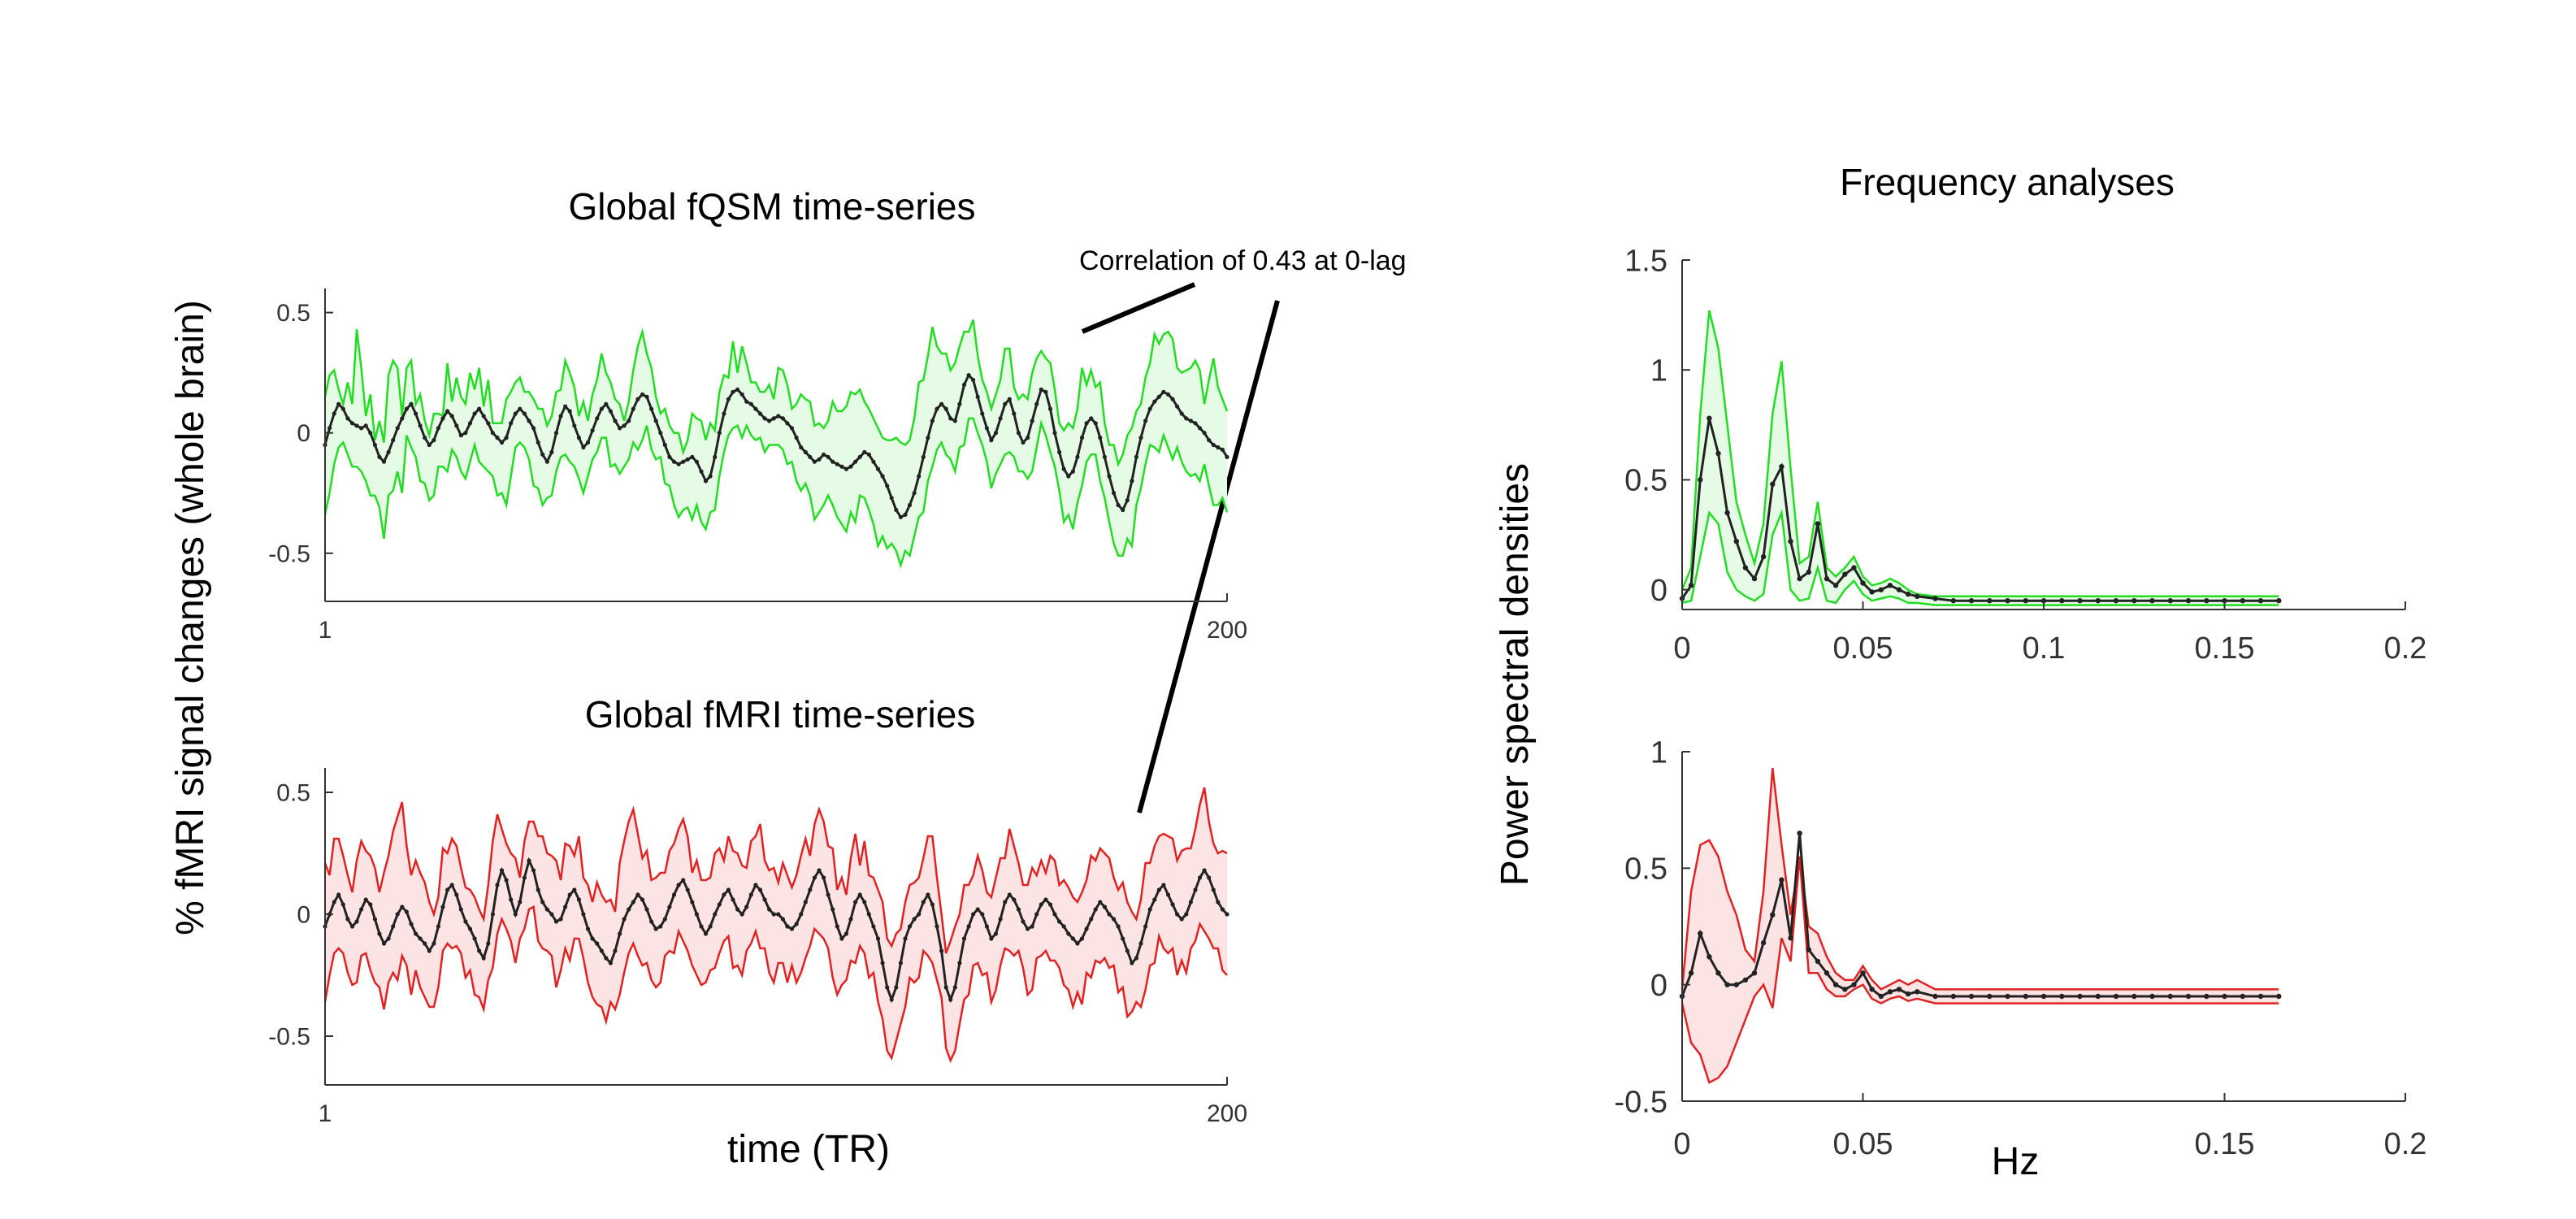 The image size is (2576, 1219). Describe the element at coordinates (771, 206) in the screenshot. I see `chart-title: Global fQSM time-series` at that location.